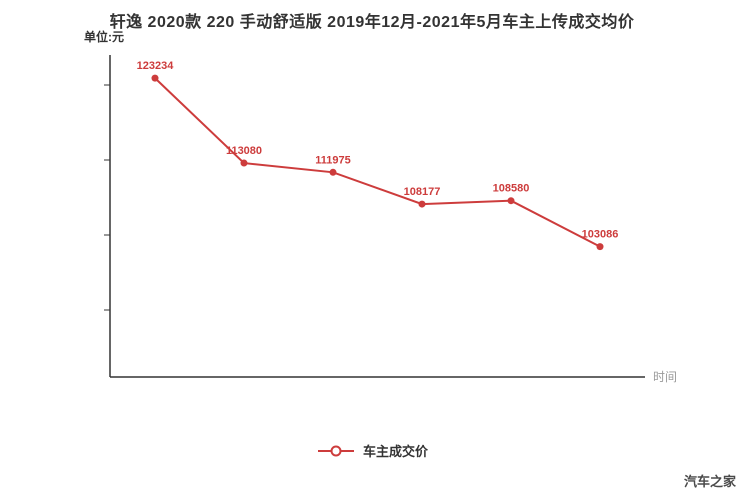 The image size is (744, 496). What do you see at coordinates (333, 160) in the screenshot?
I see `data-point-label: 111975` at bounding box center [333, 160].